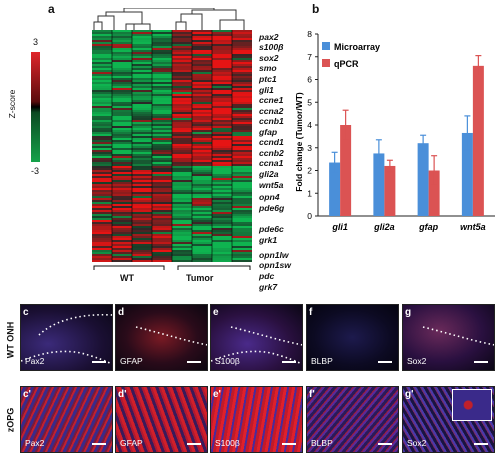  What do you see at coordinates (309, 216) in the screenshot?
I see `y-tick-label: 0` at bounding box center [309, 216].